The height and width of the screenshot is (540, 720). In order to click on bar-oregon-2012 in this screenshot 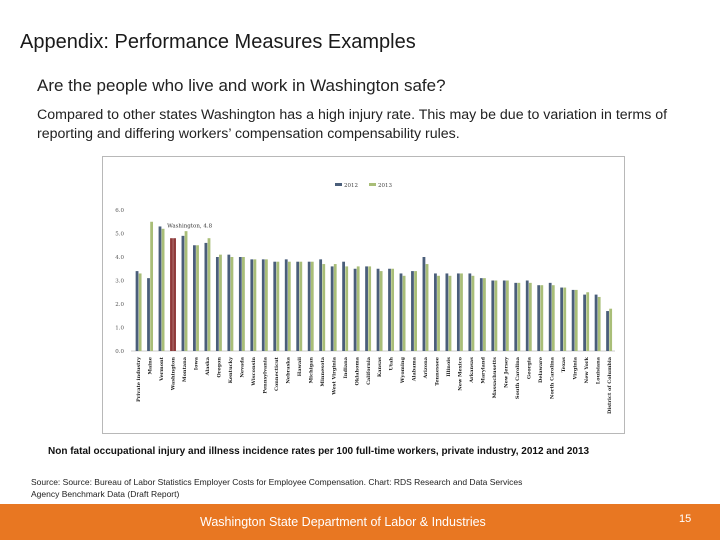, I will do `click(217, 304)`.